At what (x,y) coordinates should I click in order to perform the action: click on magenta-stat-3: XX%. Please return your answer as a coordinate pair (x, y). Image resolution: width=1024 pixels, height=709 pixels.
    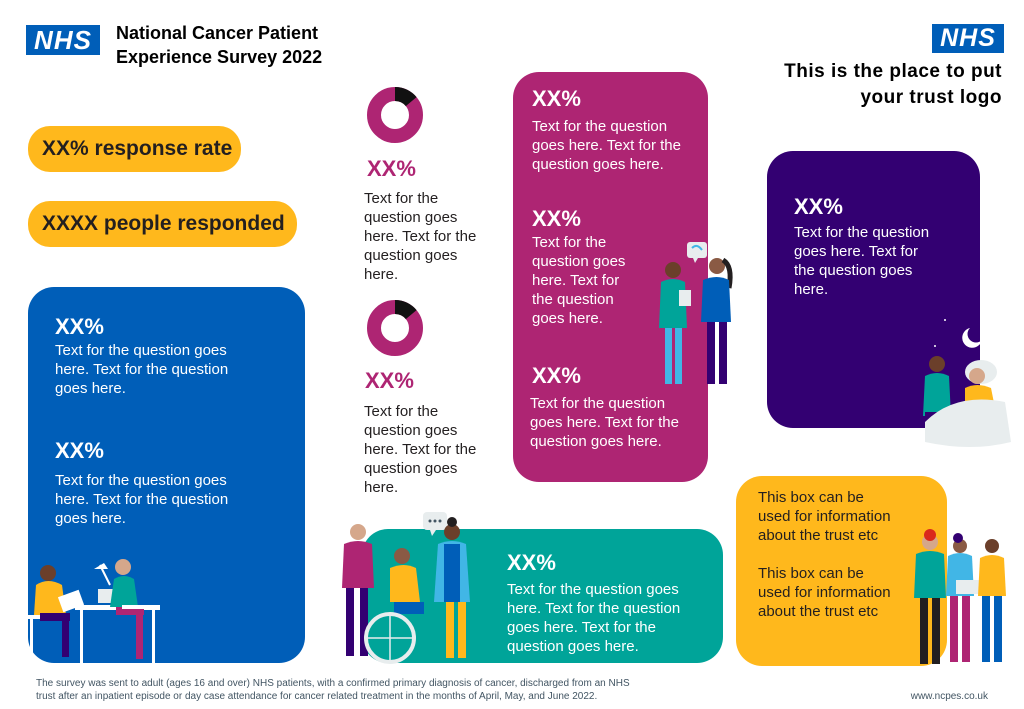
    Looking at the image, I should click on (556, 375).